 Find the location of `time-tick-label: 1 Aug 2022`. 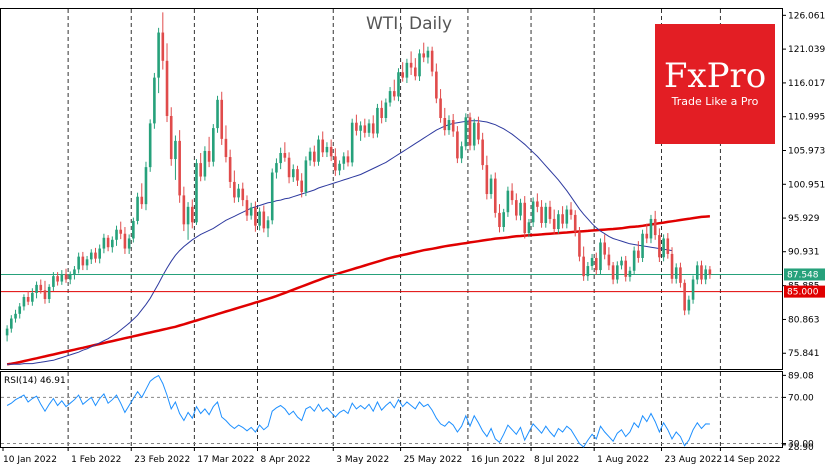

time-tick-label: 1 Aug 2022 is located at coordinates (623, 460).